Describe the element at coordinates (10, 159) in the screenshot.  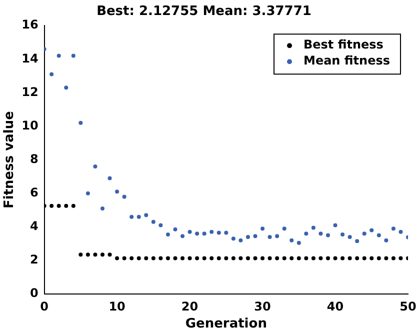
I see `y-axis-title: Fitness value` at that location.